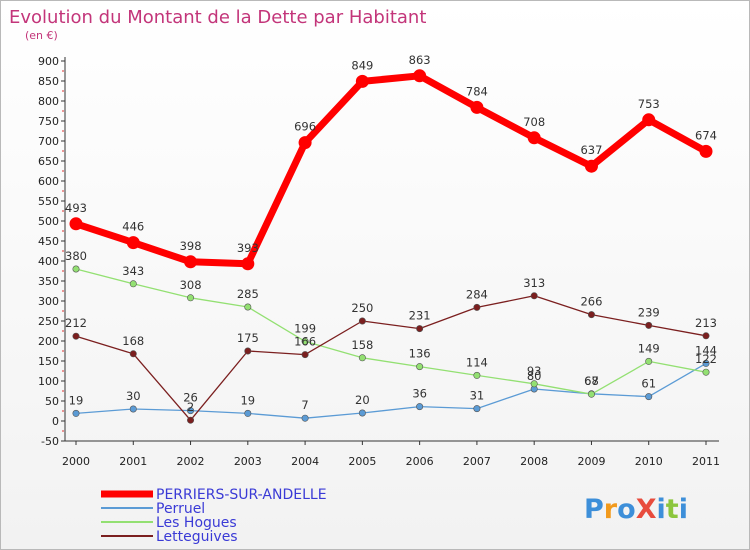  I want to click on chart-subtitle: (en €), so click(41, 35).